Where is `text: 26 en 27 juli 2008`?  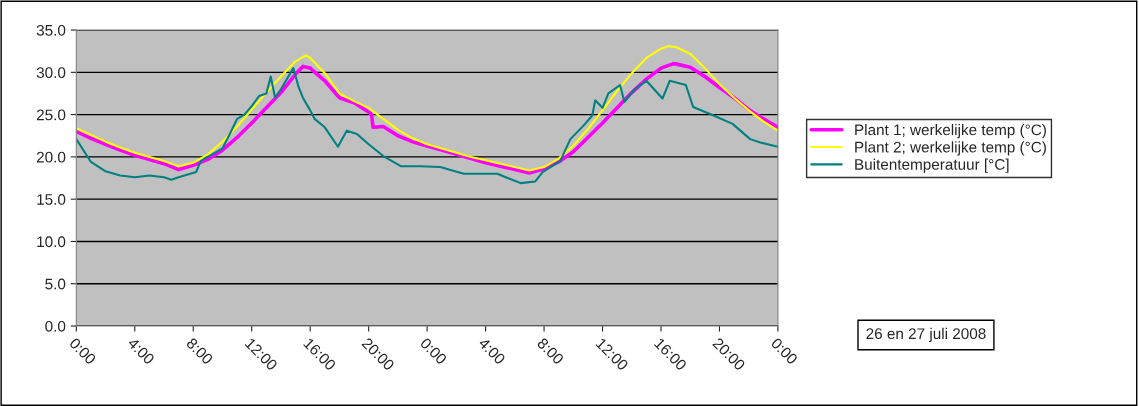 text: 26 en 27 juli 2008 is located at coordinates (926, 335).